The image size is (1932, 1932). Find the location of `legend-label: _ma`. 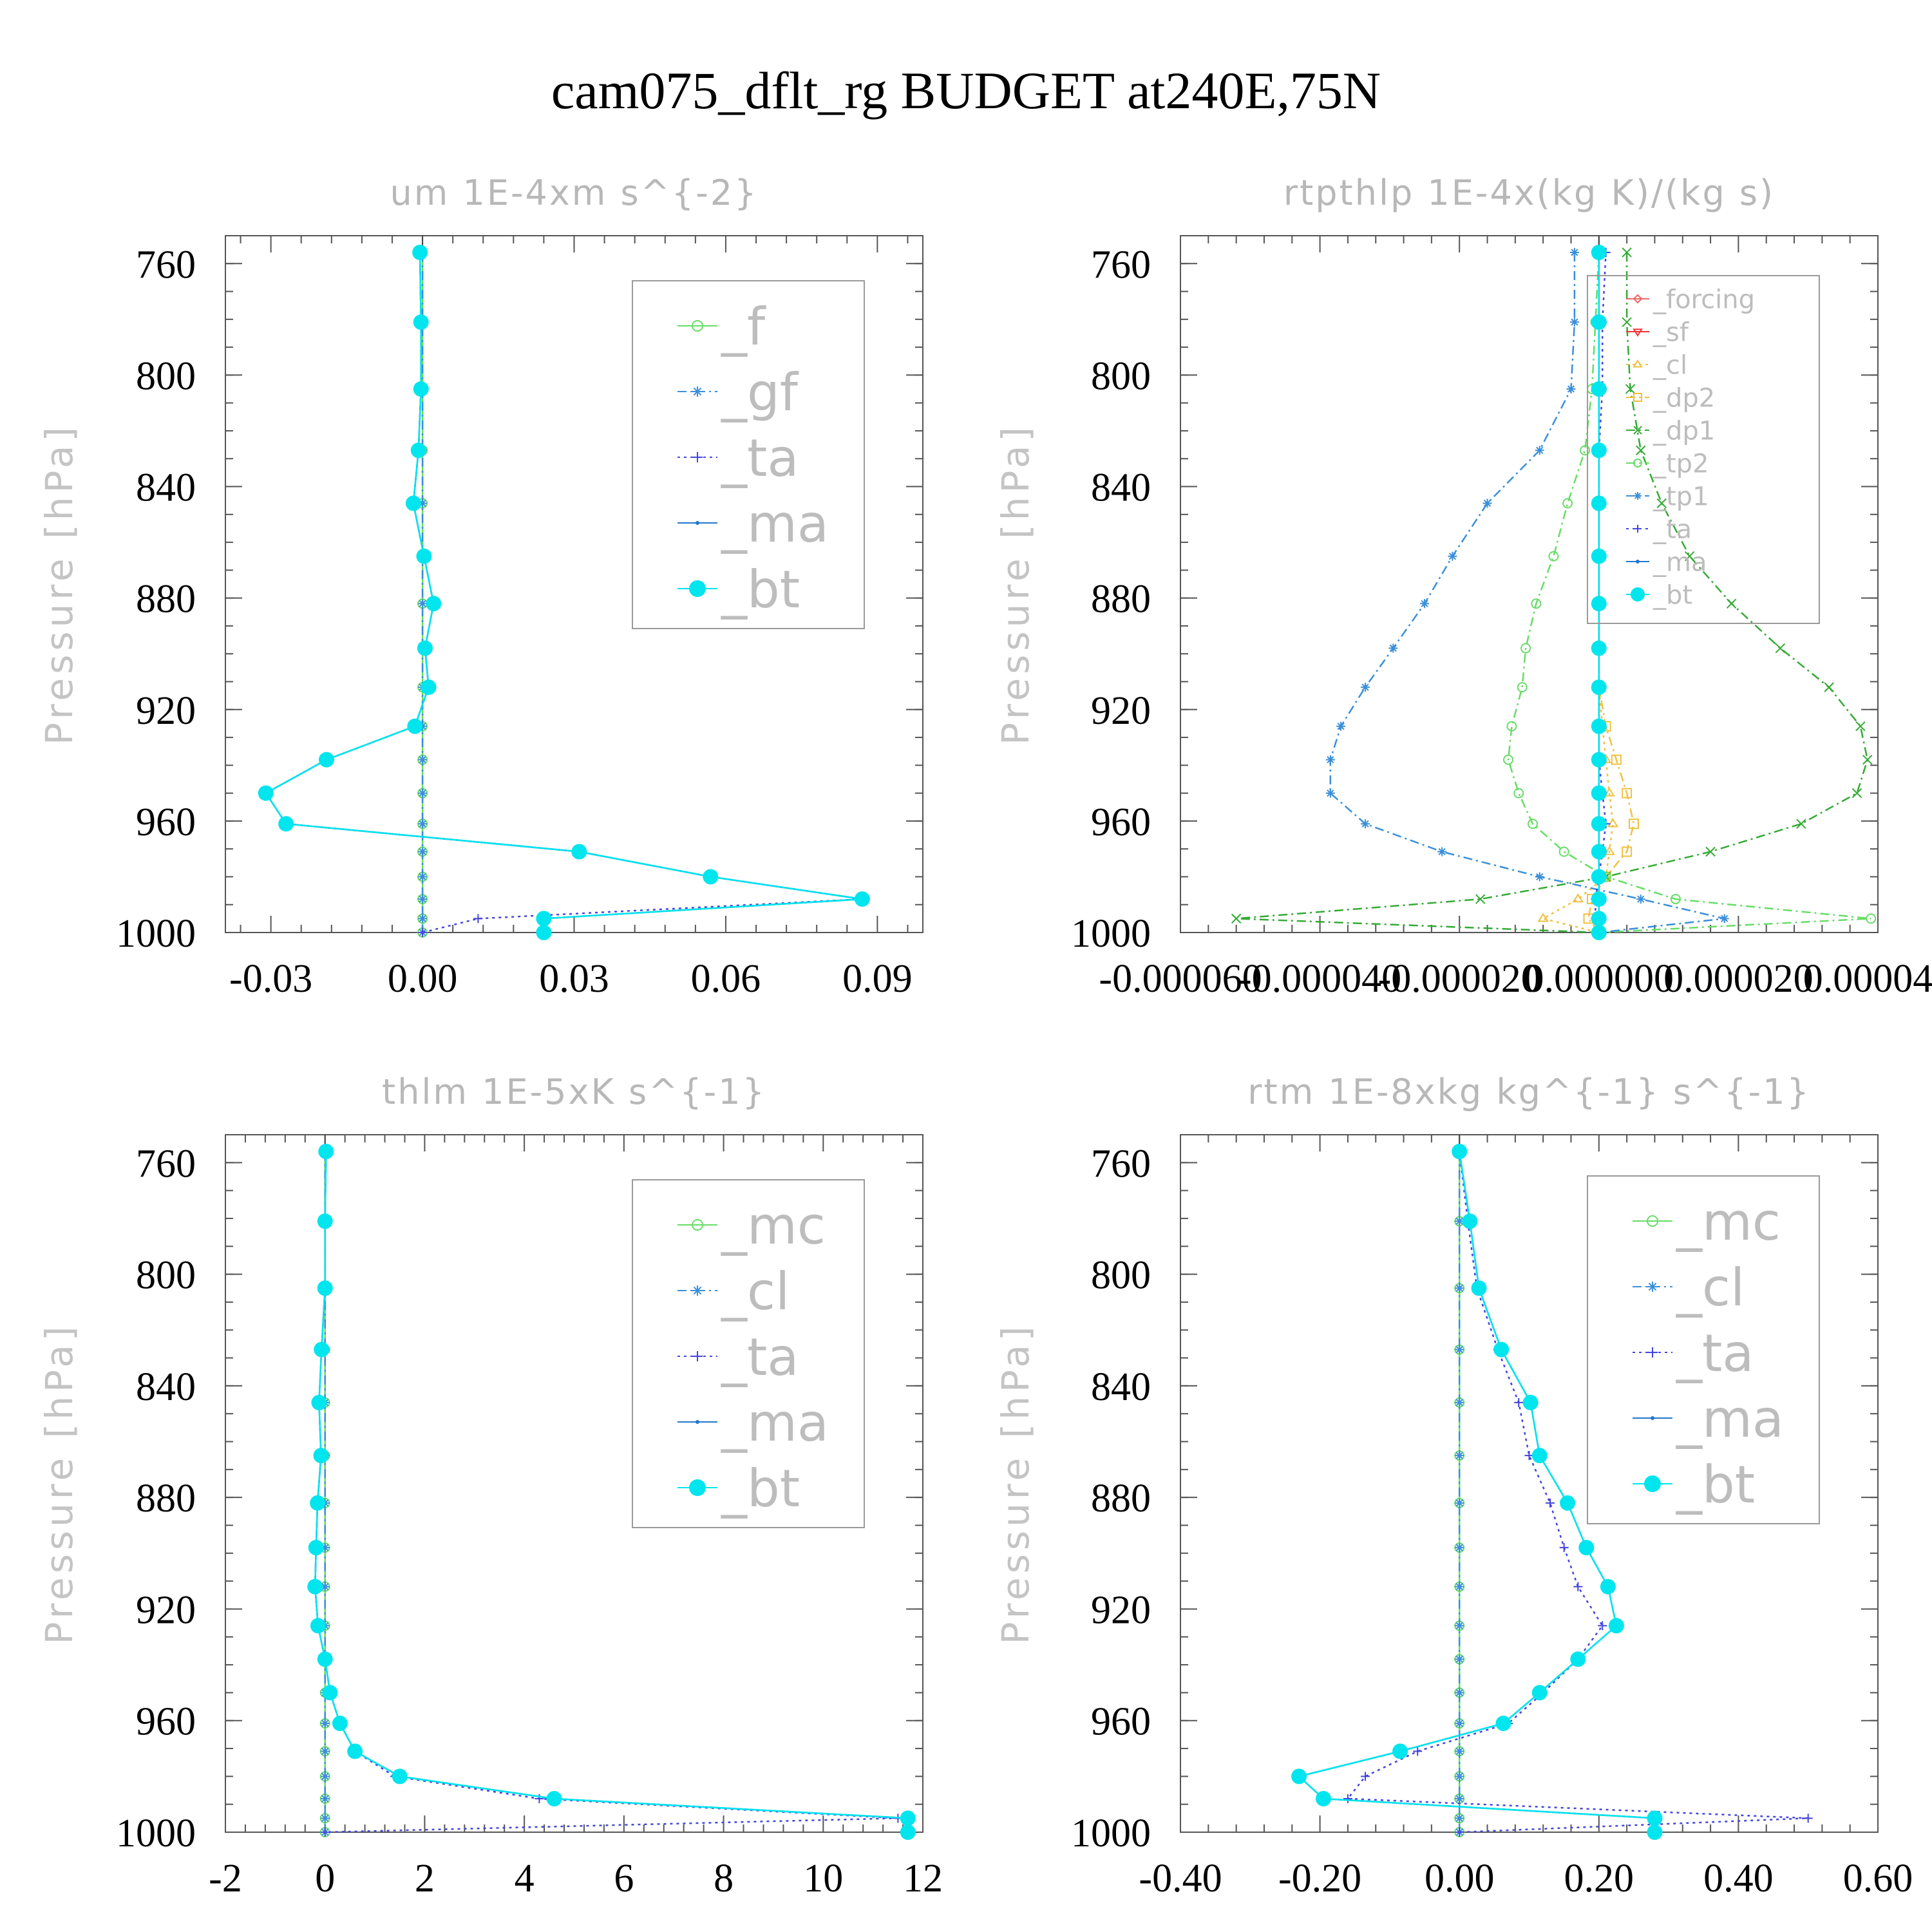

legend-label: _ma is located at coordinates (1680, 562).